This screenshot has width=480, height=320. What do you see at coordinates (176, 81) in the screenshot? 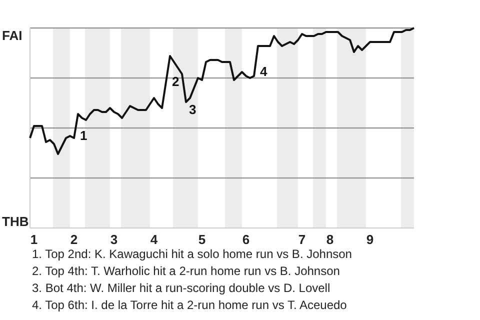
I see `annotation: 2` at bounding box center [176, 81].